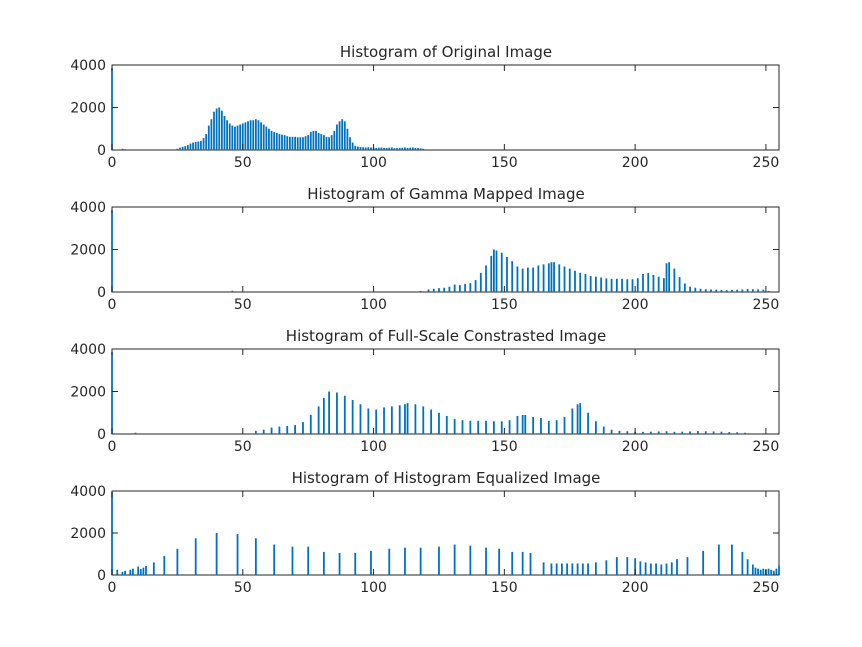 This screenshot has width=862, height=647. I want to click on x-tick-label: 100, so click(373, 163).